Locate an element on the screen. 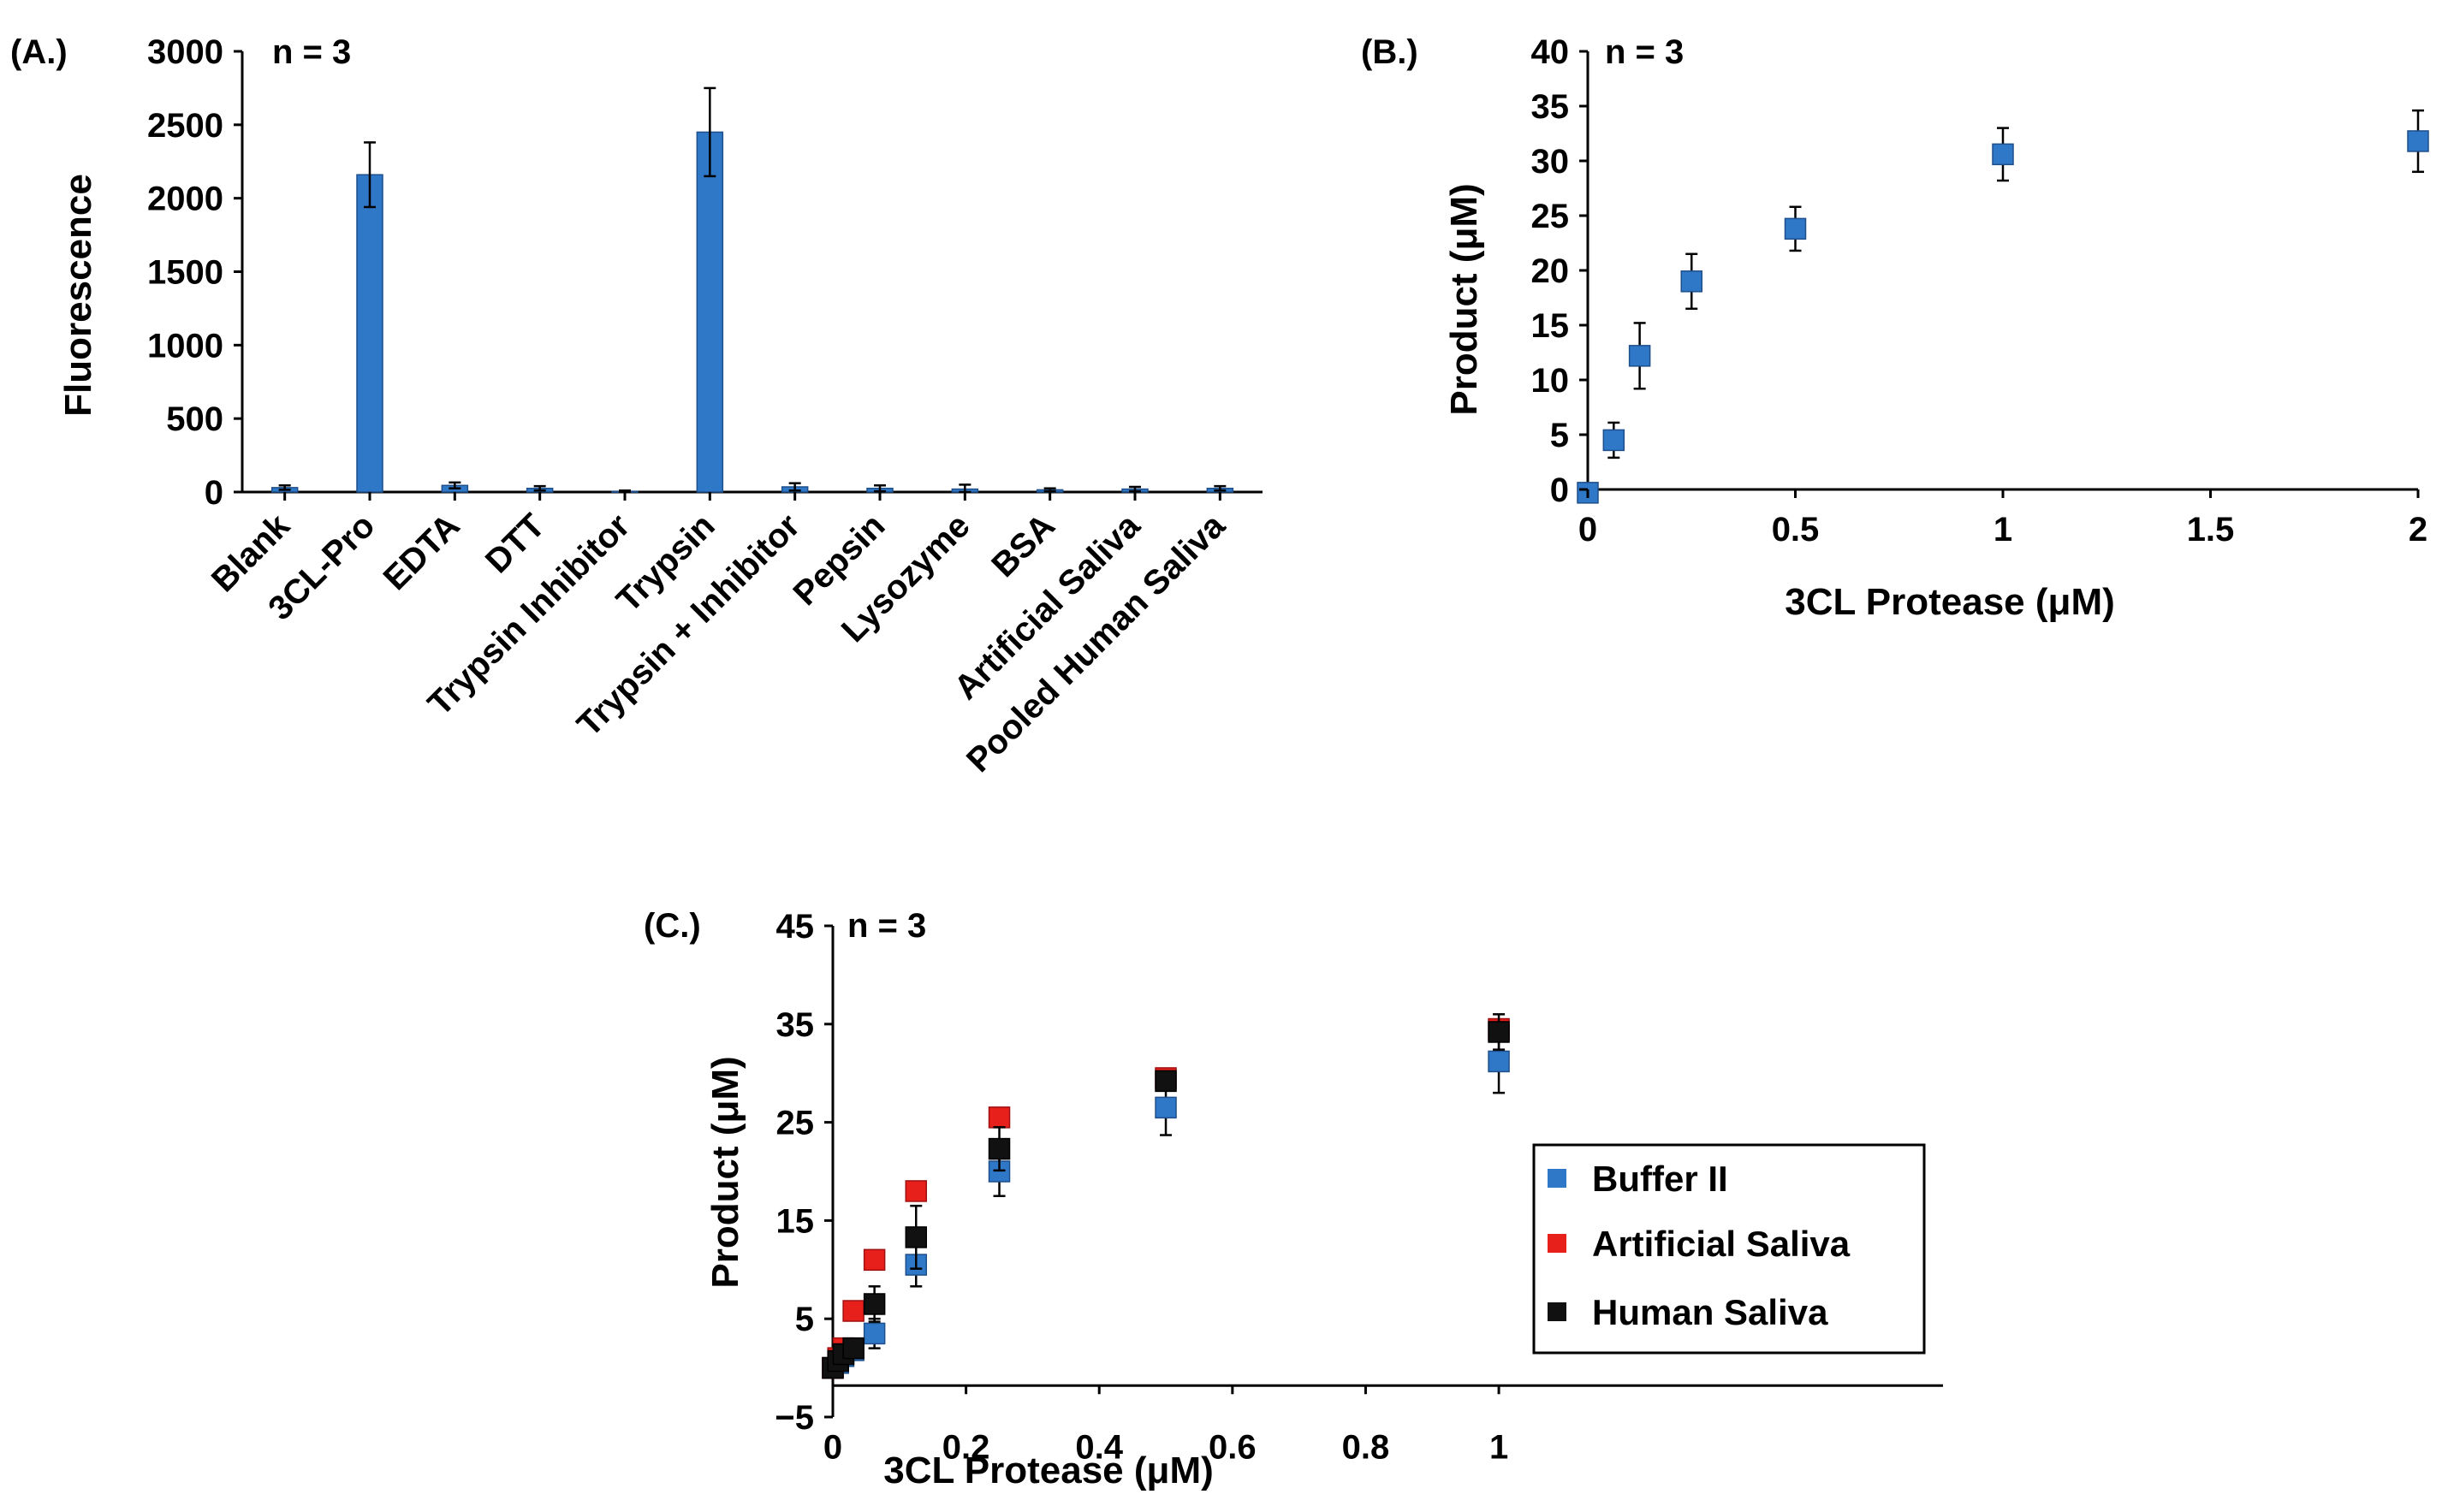  legend-swatch-buffer-ii is located at coordinates (1557, 1178).